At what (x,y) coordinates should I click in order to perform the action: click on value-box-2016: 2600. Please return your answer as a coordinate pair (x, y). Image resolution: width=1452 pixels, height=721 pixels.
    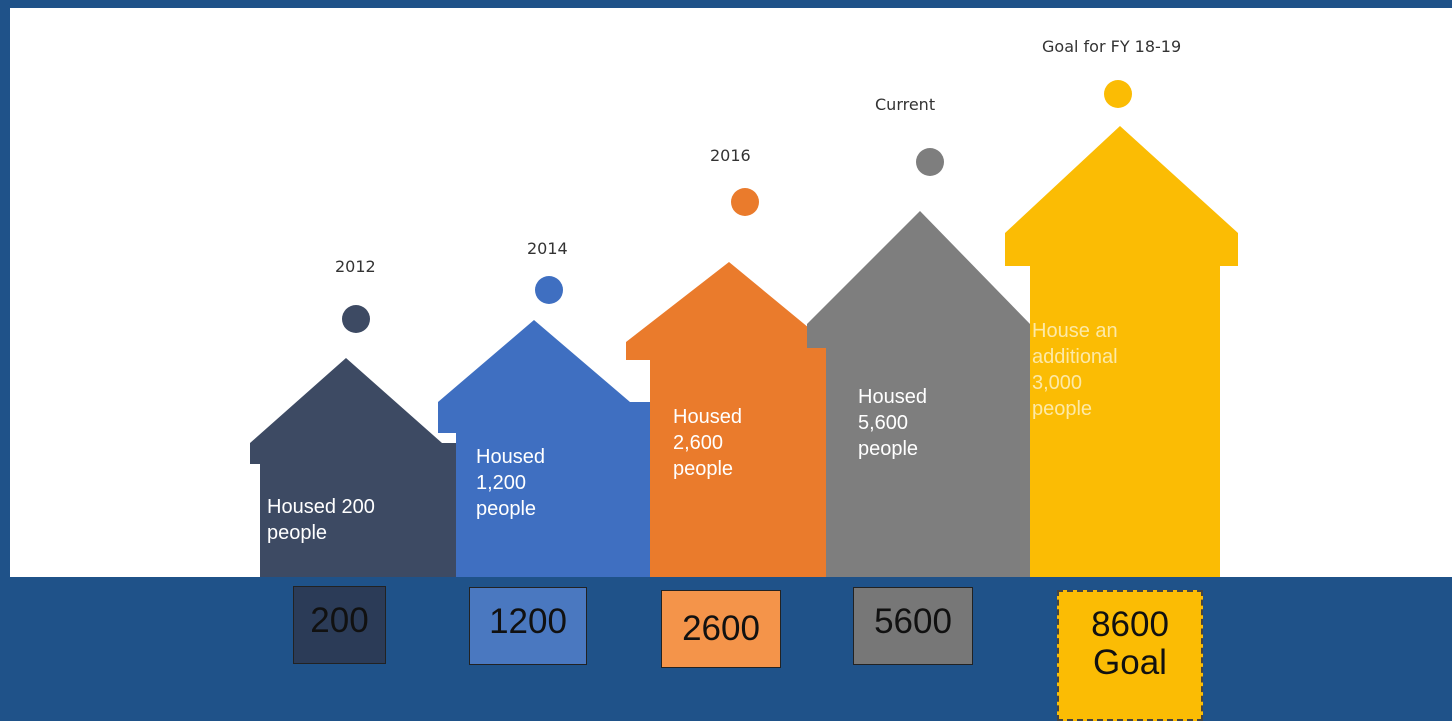
    Looking at the image, I should click on (721, 629).